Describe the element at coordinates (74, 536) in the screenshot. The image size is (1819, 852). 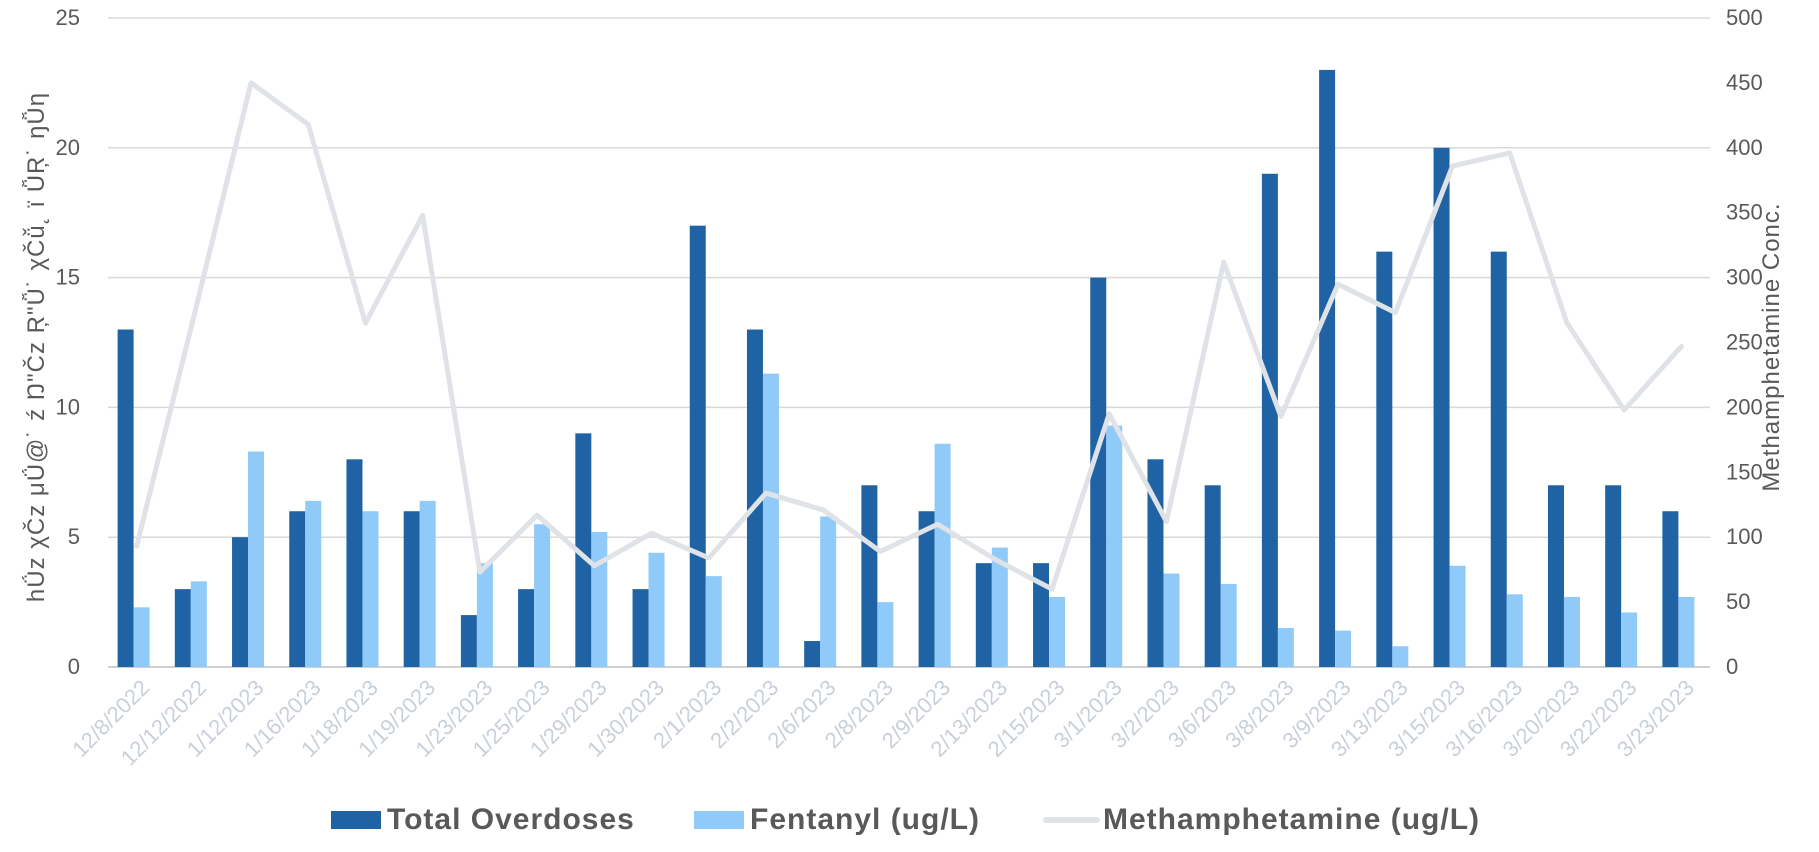
I see `left-axis-tick-label: 5` at that location.